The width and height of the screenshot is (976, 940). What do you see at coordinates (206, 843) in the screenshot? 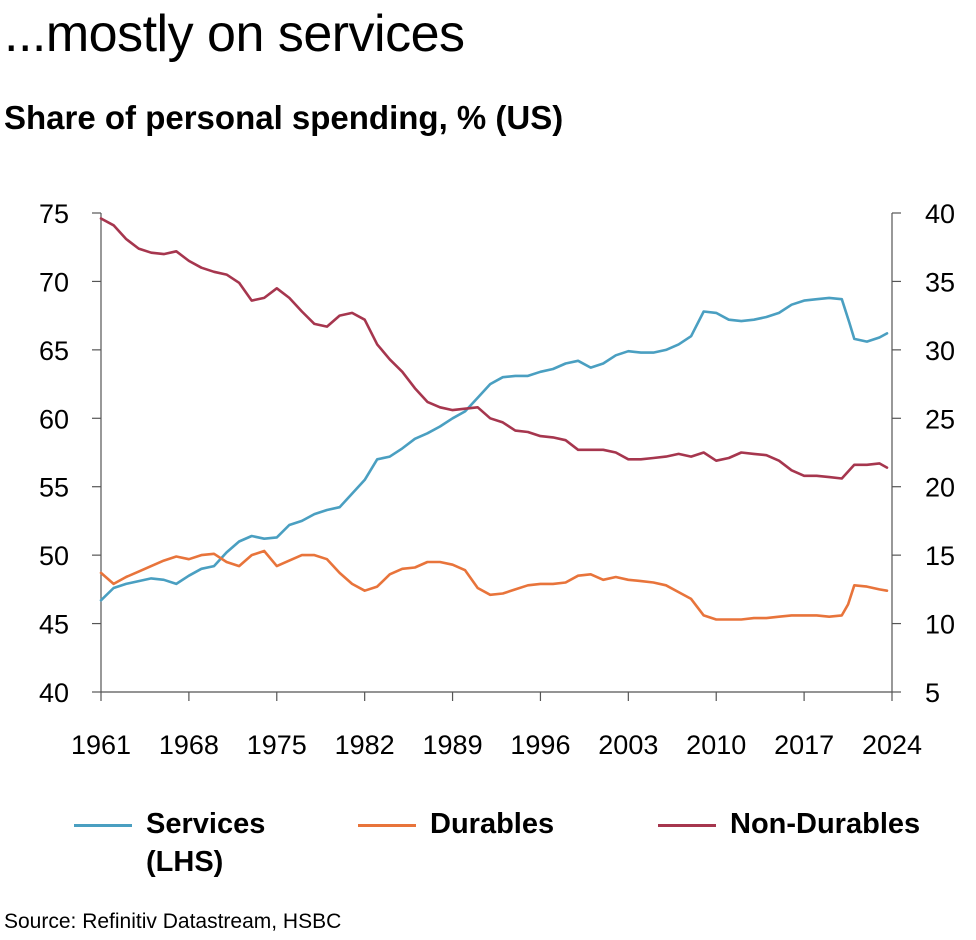
I see `legend-label-services: Services (LHS)` at bounding box center [206, 843].